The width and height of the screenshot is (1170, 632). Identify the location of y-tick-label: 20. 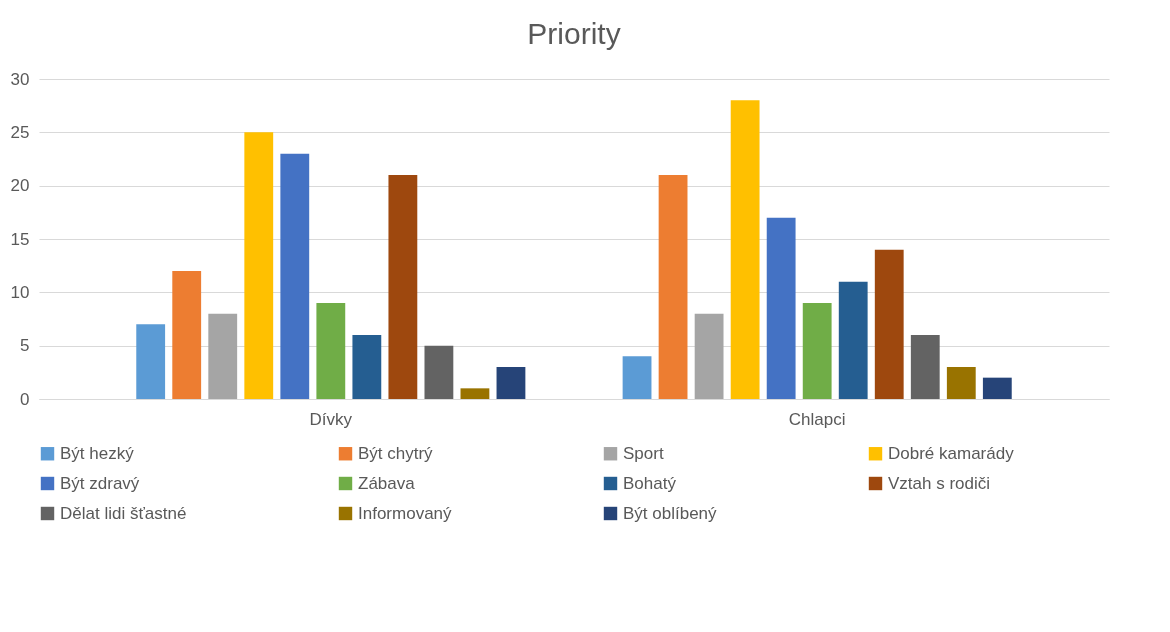
(20, 186).